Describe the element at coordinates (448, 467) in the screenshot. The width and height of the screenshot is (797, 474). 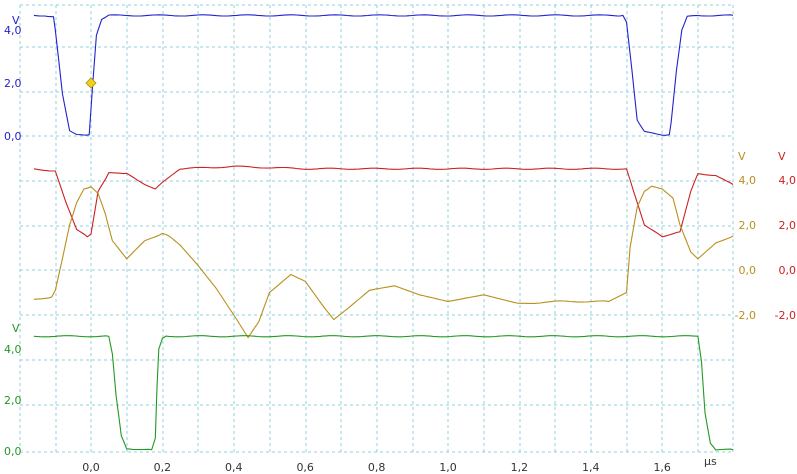
I see `x-tick-label: 1,0` at that location.